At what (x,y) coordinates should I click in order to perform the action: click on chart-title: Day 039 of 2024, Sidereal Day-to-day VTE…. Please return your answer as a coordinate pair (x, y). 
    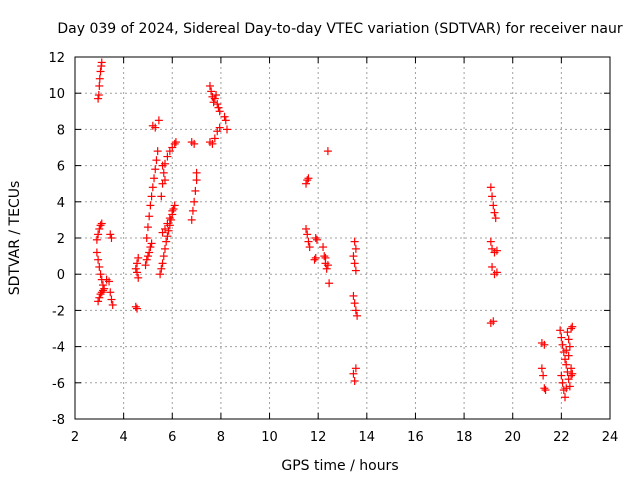
    Looking at the image, I should click on (340, 29).